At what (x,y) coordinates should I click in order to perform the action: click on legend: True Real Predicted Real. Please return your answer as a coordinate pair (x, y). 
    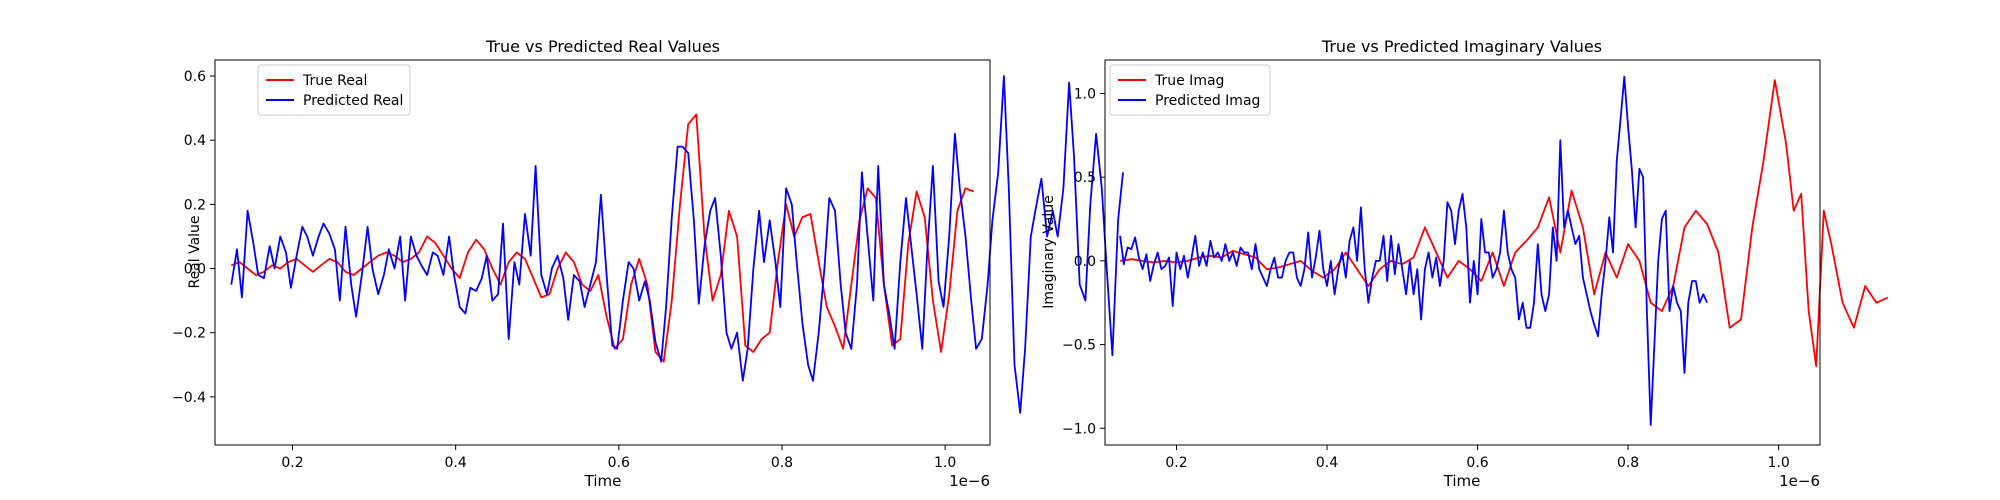
    Looking at the image, I should click on (334, 90).